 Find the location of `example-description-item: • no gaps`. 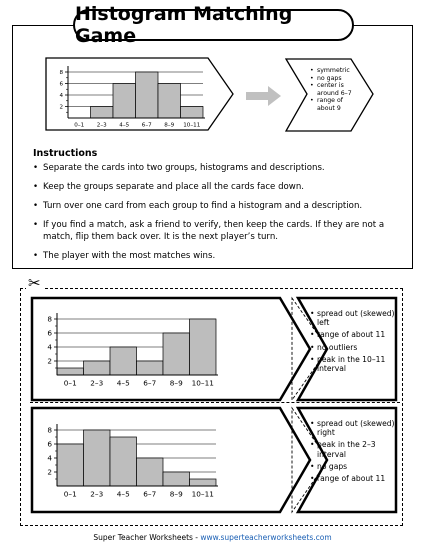

example-description-item: • no gaps is located at coordinates (326, 78).